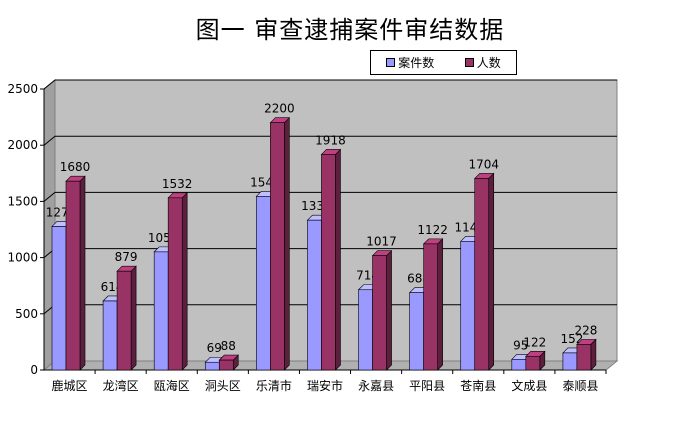  Describe the element at coordinates (381, 242) in the screenshot. I see `data-label: 1017` at that location.